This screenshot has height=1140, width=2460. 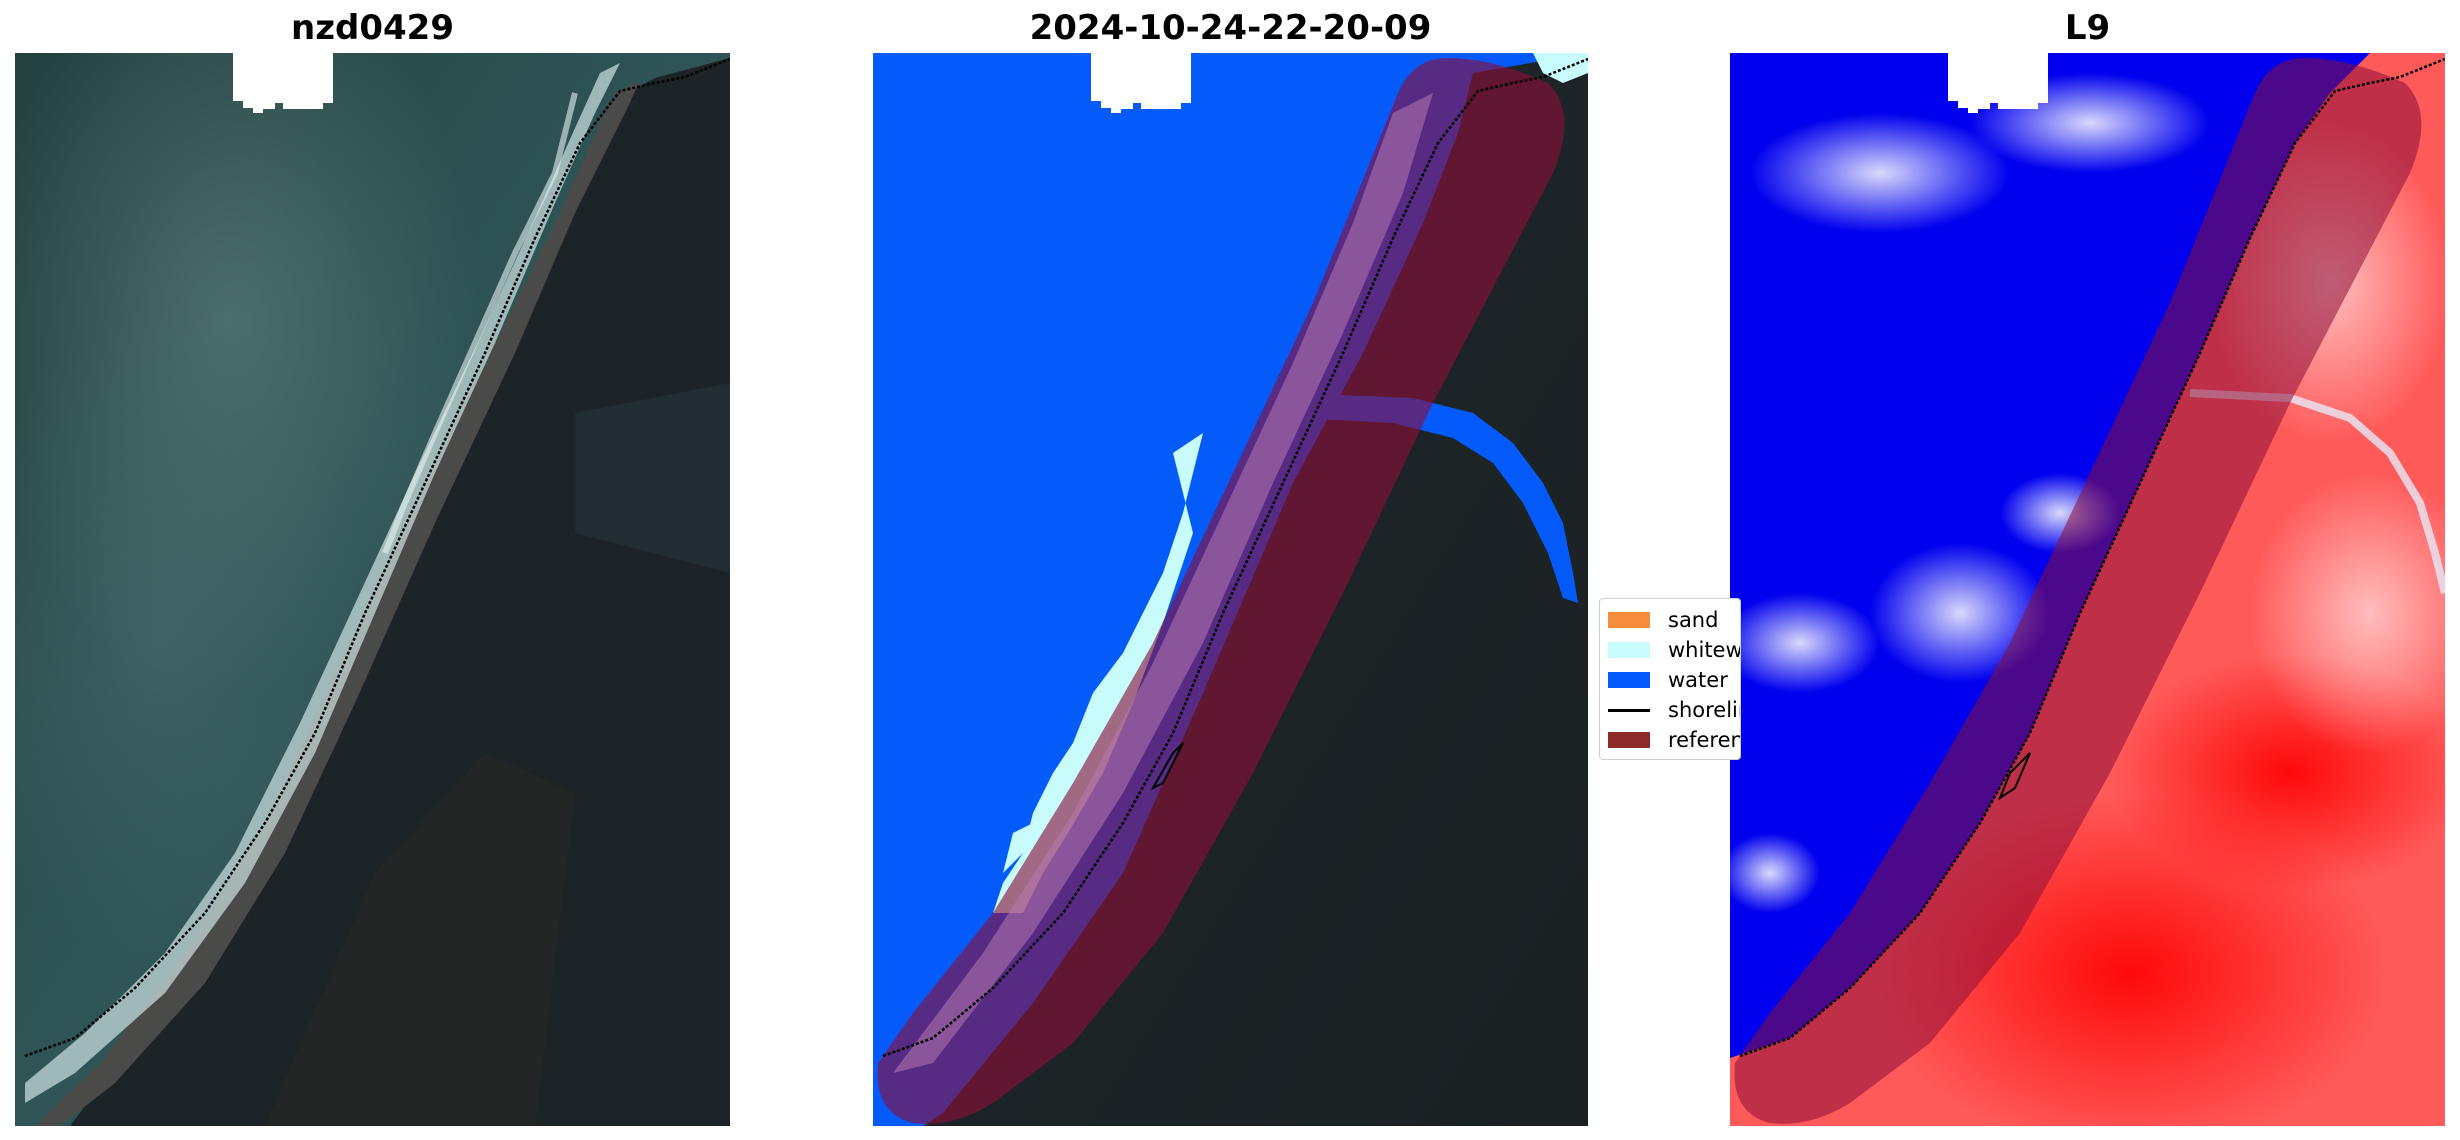 What do you see at coordinates (1230, 28) in the screenshot?
I see `panel-title-classification: 2024-10-24-22-20-09` at bounding box center [1230, 28].